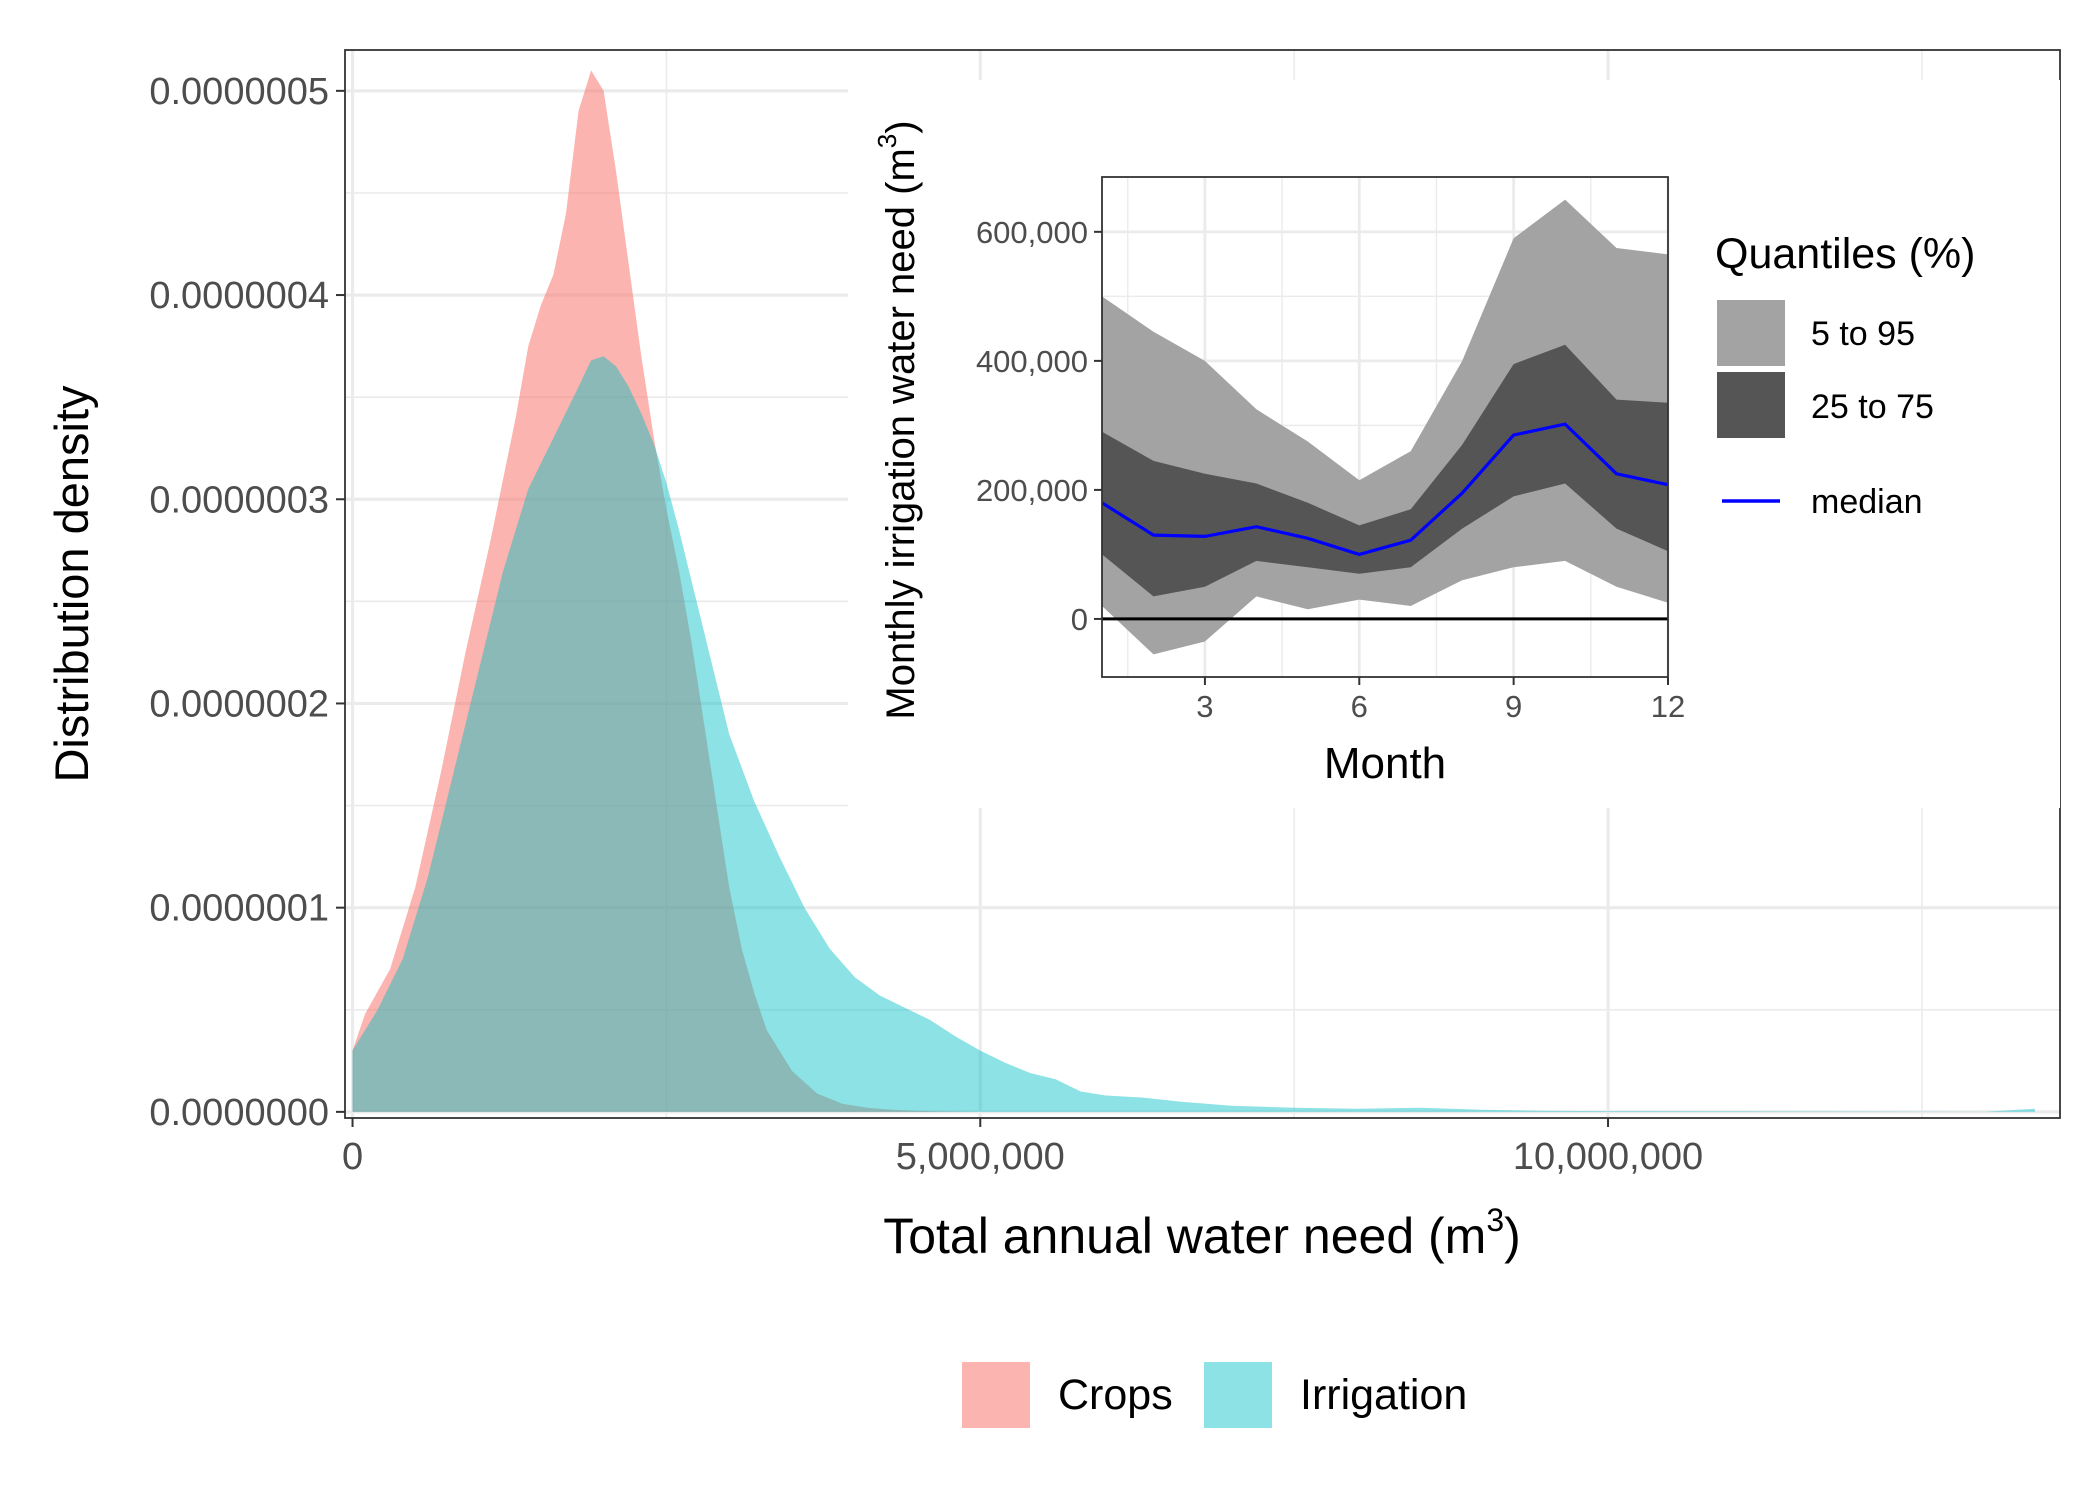 Image resolution: width=2100 pixels, height=1500 pixels. What do you see at coordinates (901, 126) in the screenshot?
I see `inset-y-axis-title-close: )` at bounding box center [901, 126].